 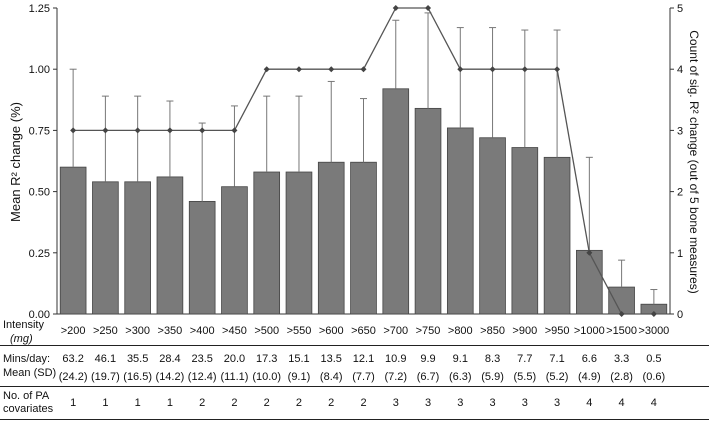 I want to click on mins-mean-cell: 63.2, so click(x=72, y=359).